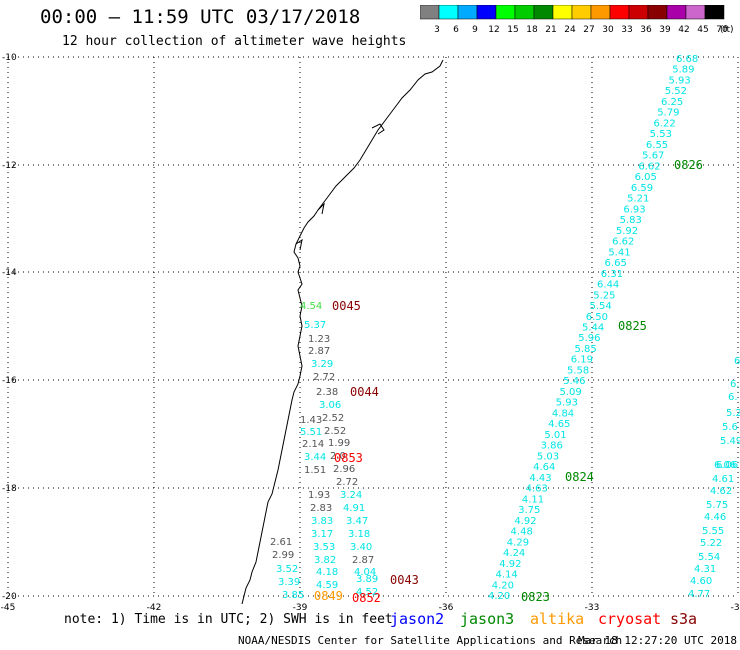 This screenshot has width=740, height=650. I want to click on swh-value: 4.84, so click(563, 413).